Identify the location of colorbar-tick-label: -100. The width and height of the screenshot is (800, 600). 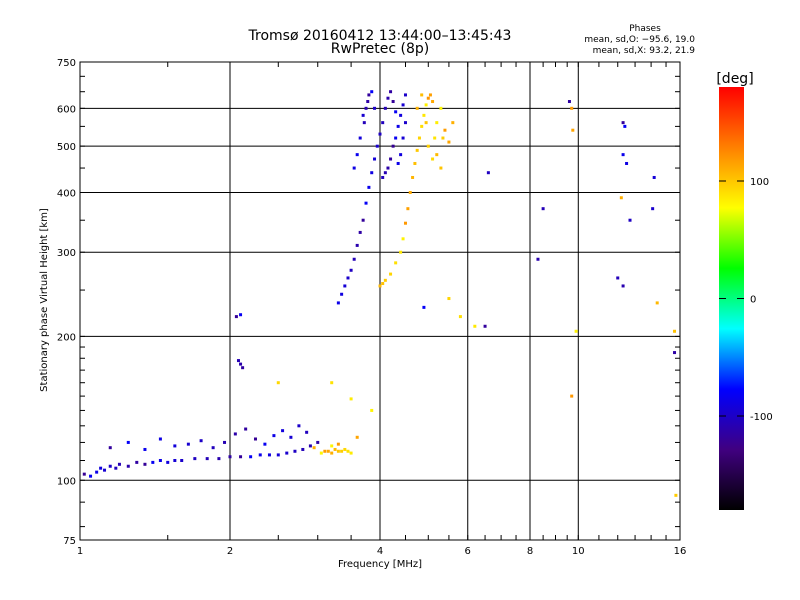
(761, 417).